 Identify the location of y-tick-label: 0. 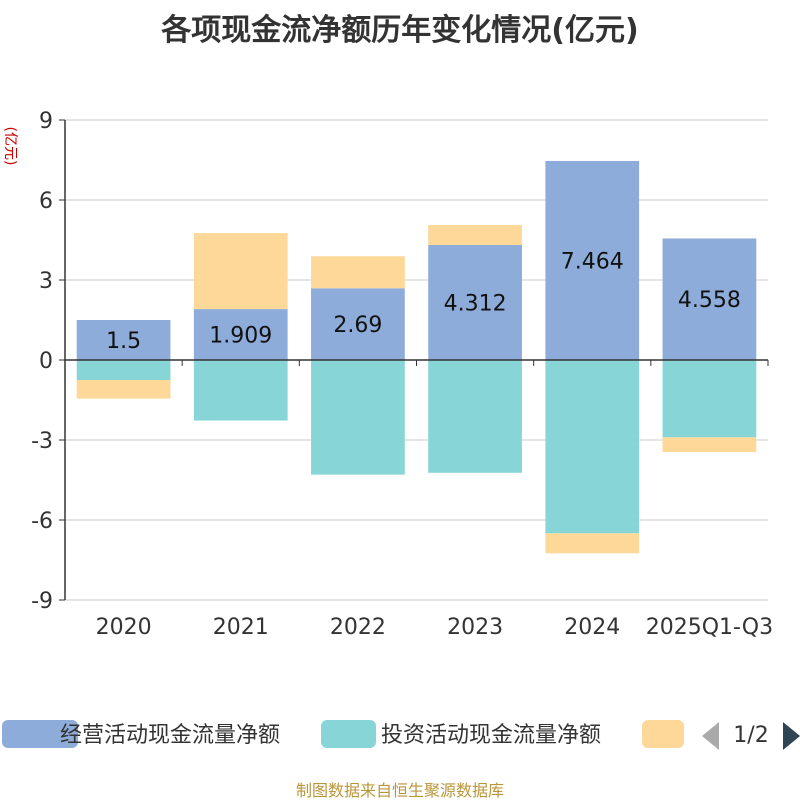
(46, 361).